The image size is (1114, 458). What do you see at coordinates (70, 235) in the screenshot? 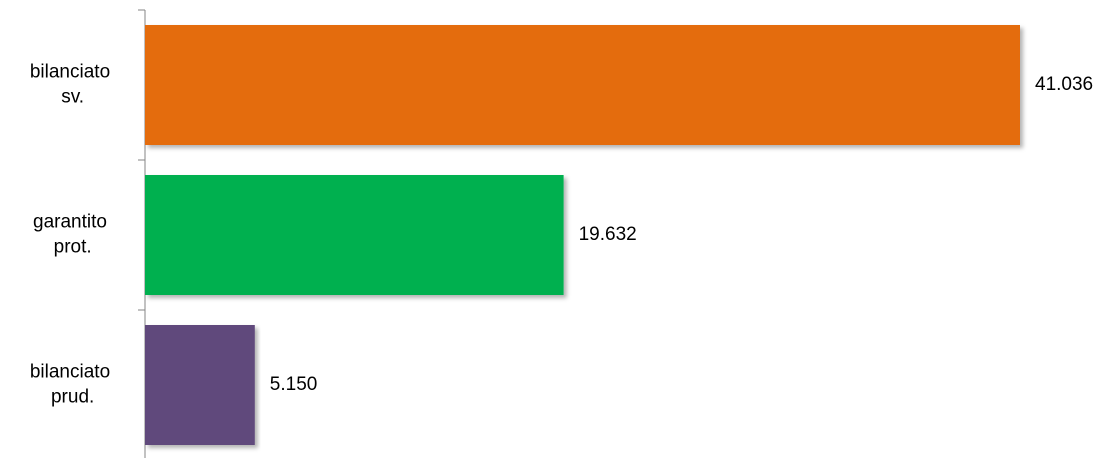
I see `category-label: garantito prot.` at bounding box center [70, 235].